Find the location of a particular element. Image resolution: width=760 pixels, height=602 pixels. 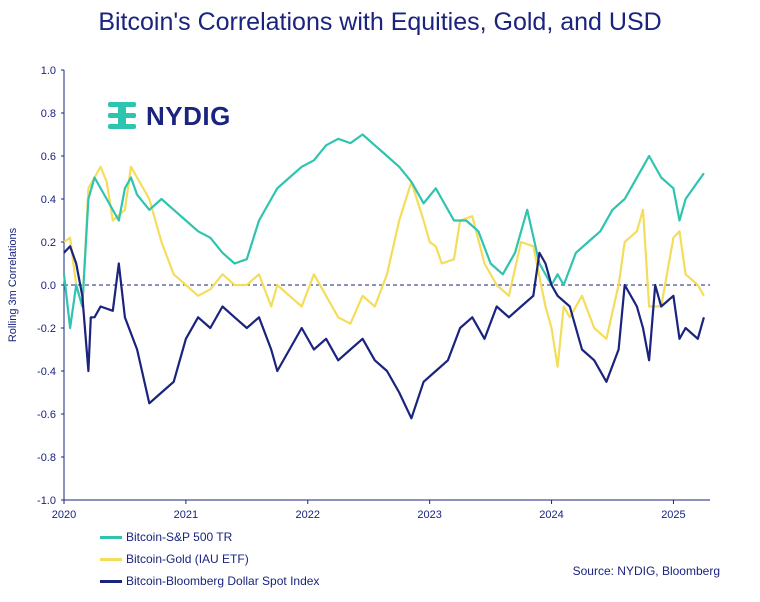

legend-item: Bitcoin-S&P 500 TR is located at coordinates (209, 537).